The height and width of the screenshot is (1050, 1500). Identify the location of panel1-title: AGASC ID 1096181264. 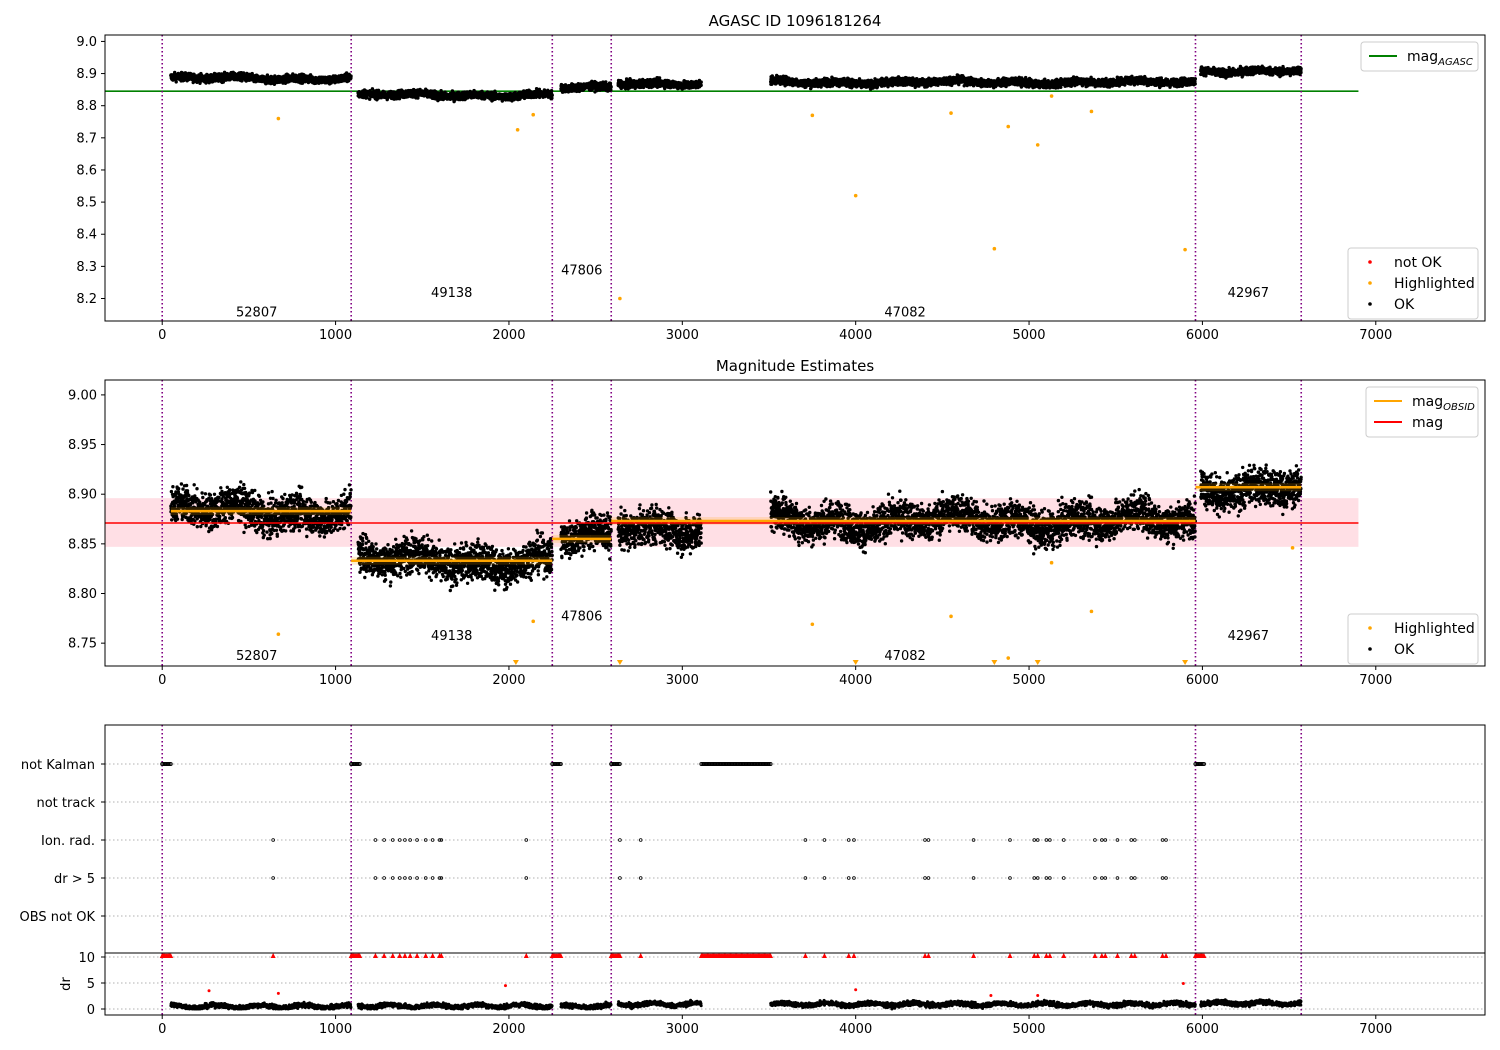
(795, 21).